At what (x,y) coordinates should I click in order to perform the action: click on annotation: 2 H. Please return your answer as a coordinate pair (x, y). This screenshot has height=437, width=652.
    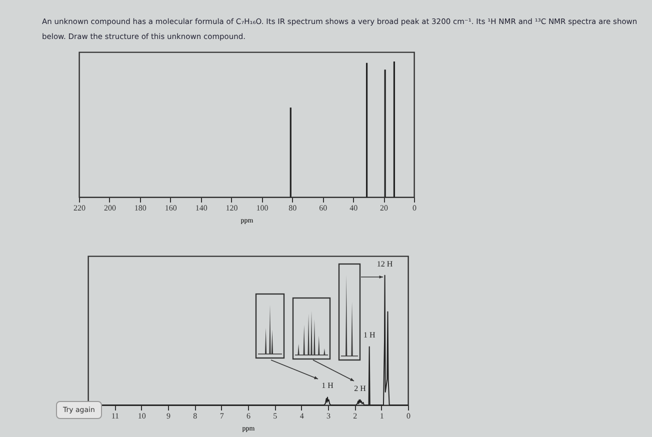
    Looking at the image, I should click on (360, 388).